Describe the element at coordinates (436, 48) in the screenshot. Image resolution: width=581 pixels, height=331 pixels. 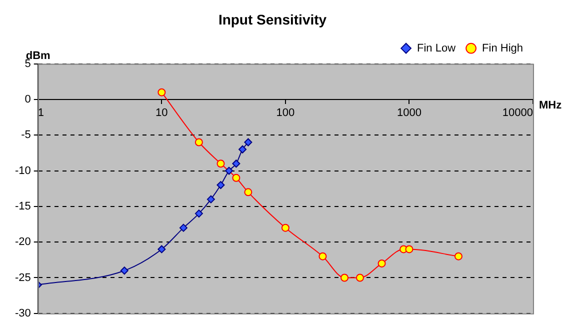
I see `legend-label: Fin Low` at that location.